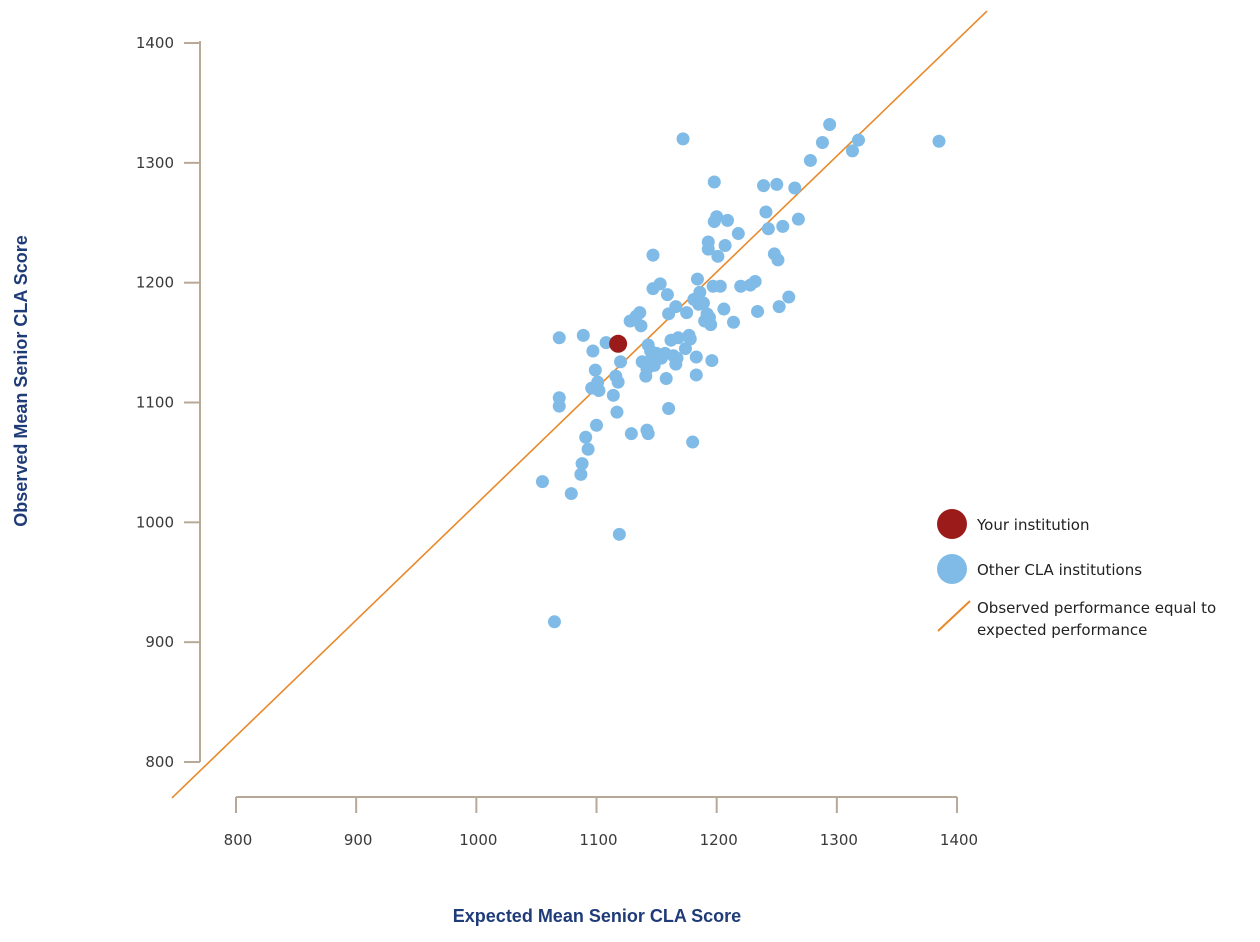 This screenshot has height=942, width=1260. What do you see at coordinates (238, 840) in the screenshot?
I see `x-tick-label: 800` at bounding box center [238, 840].